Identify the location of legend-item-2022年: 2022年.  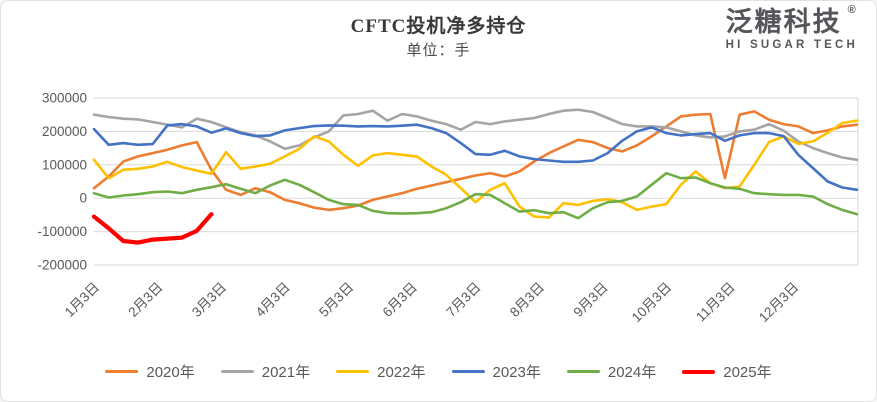
(381, 371).